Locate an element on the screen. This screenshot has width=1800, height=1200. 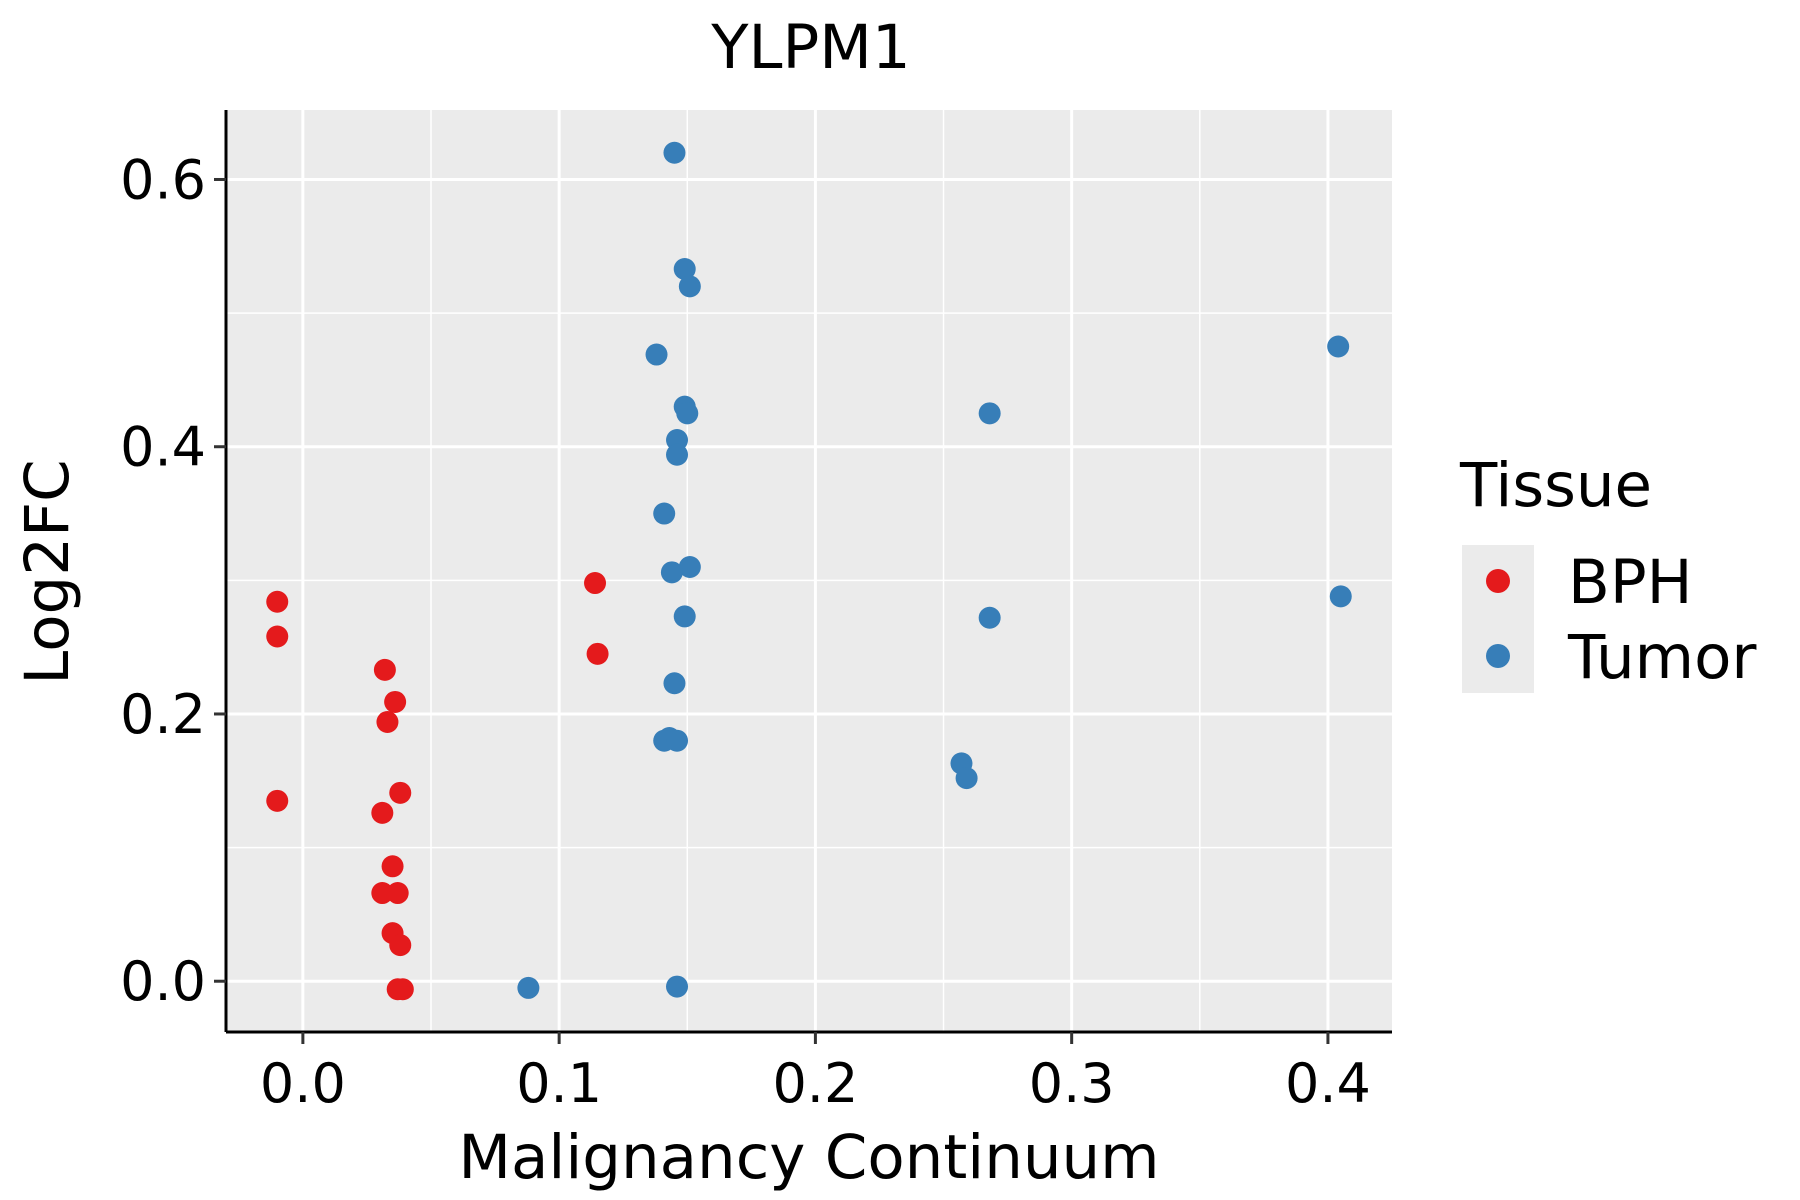
chart-title: YLPM1 is located at coordinates (810, 47).